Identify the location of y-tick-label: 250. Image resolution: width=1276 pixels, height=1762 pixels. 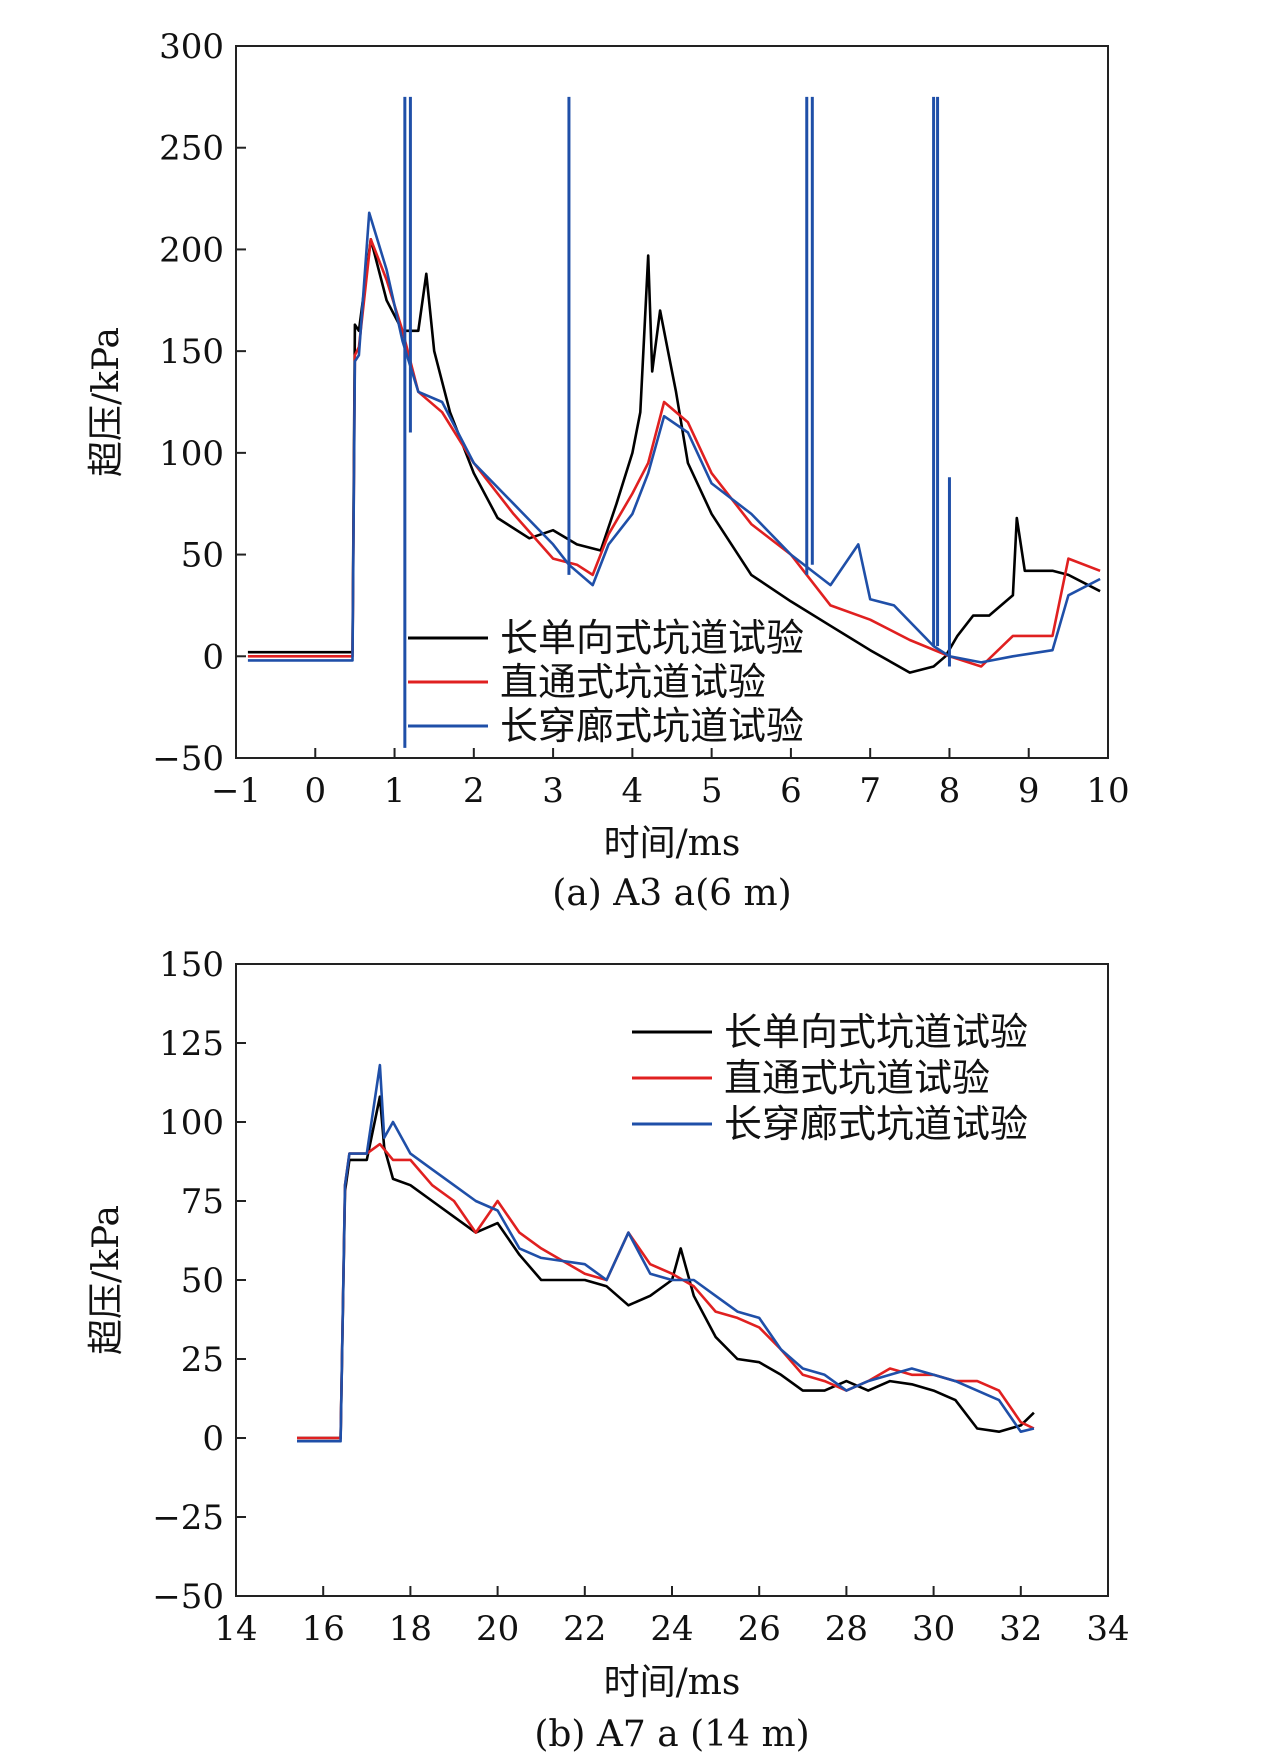
(191, 149).